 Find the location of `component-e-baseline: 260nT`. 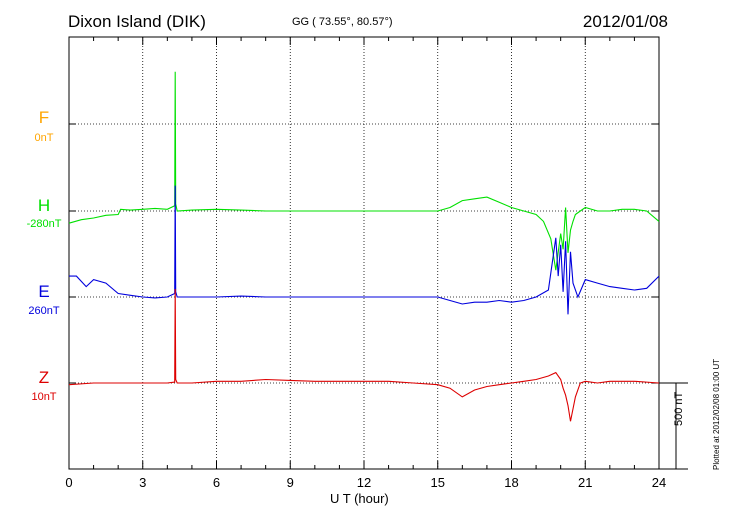

component-e-baseline: 260nT is located at coordinates (44, 311).